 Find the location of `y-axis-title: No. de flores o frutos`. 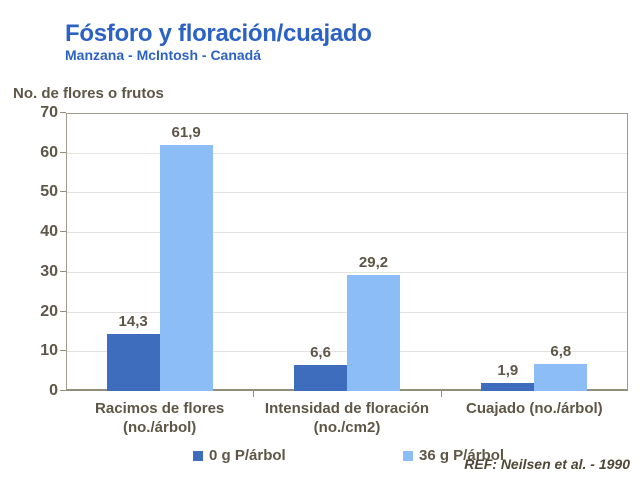

y-axis-title: No. de flores o frutos is located at coordinates (88, 93).